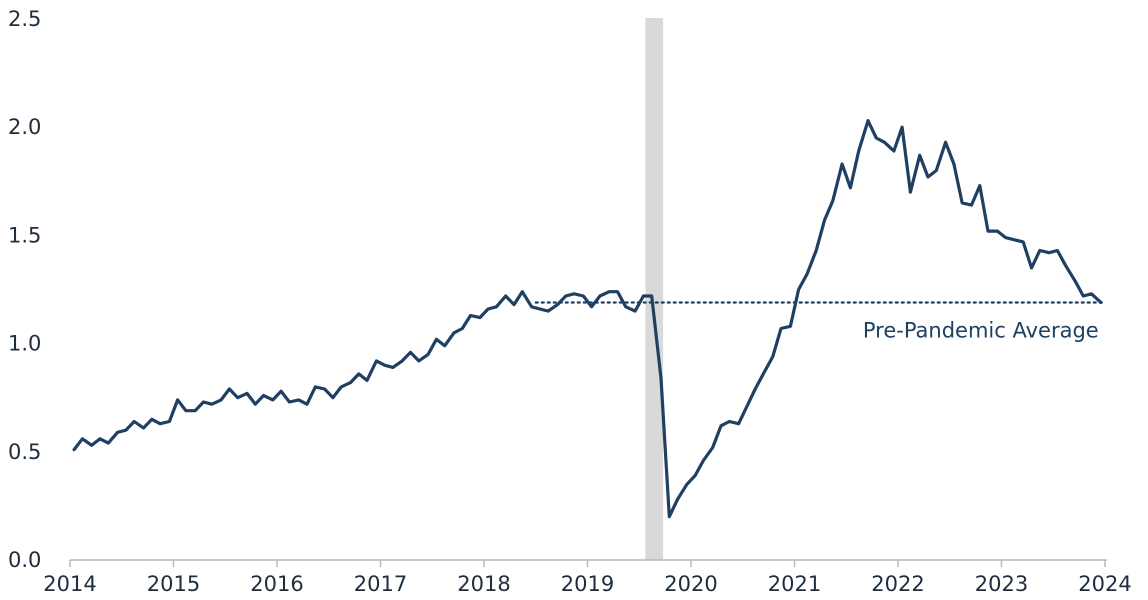 The image size is (1148, 600). Describe the element at coordinates (654, 289) in the screenshot. I see `recession-band` at that location.